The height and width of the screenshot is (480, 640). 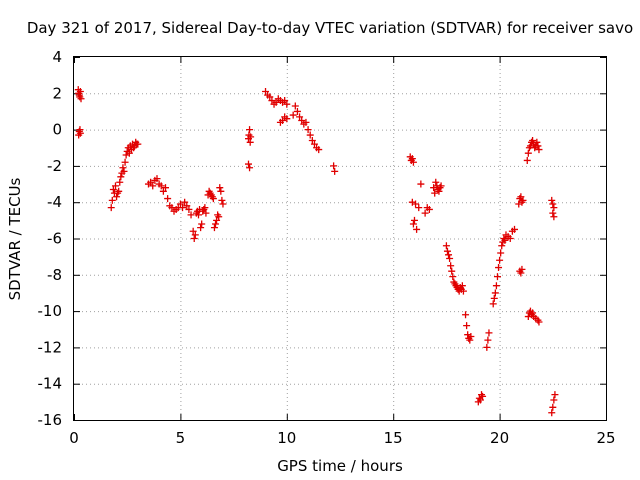 What do you see at coordinates (393, 438) in the screenshot?
I see `x-tick-label: 15` at bounding box center [393, 438].